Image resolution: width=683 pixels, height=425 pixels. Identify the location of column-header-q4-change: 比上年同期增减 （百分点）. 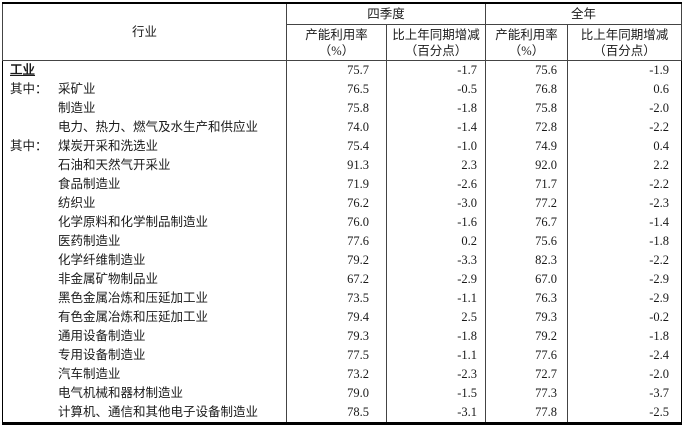
(436, 42).